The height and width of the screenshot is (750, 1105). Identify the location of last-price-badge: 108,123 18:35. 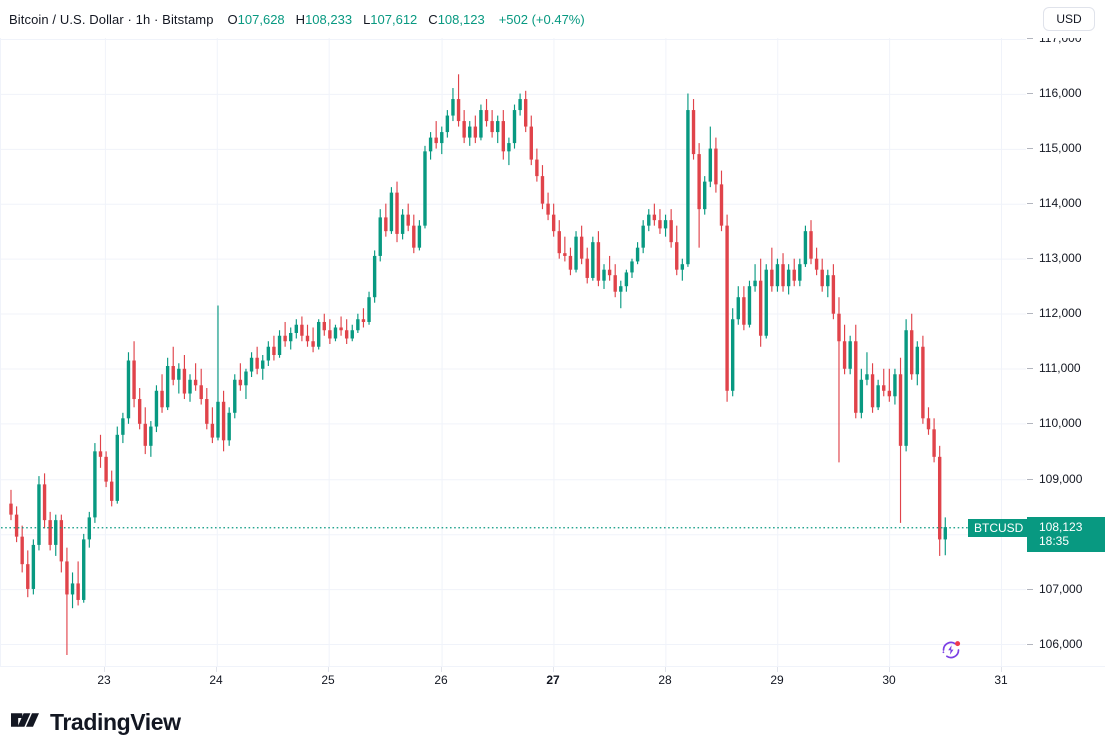
(1066, 534).